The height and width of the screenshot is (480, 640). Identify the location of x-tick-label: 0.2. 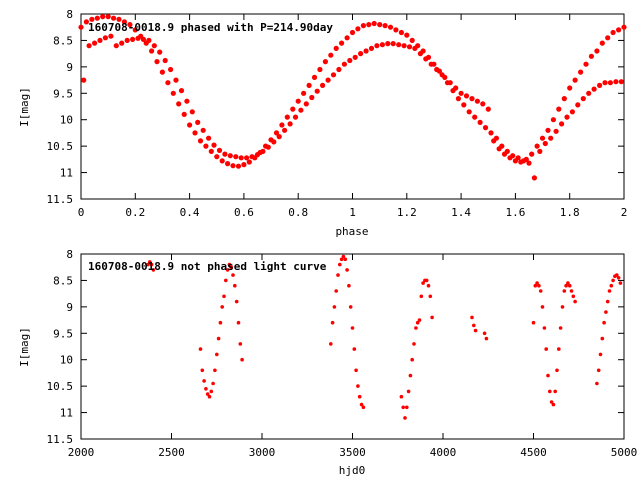
(135, 212).